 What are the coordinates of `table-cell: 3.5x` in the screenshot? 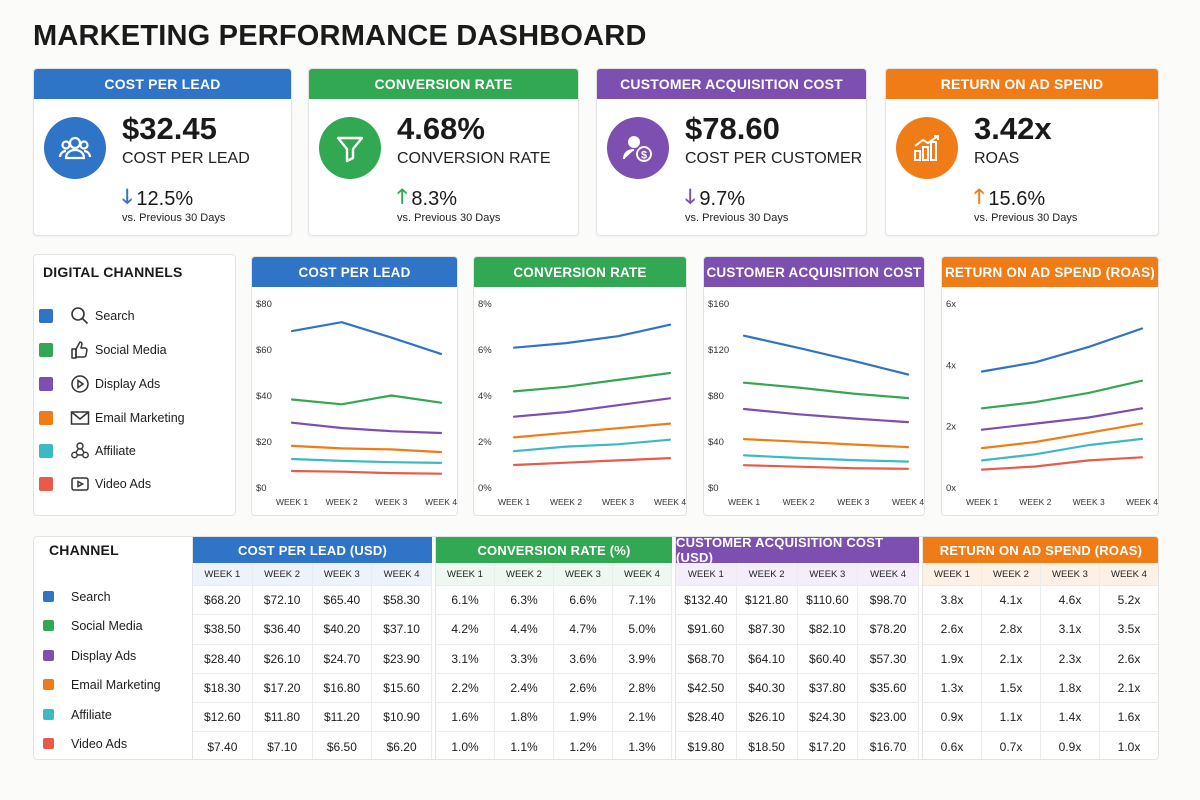 It's located at (1129, 629).